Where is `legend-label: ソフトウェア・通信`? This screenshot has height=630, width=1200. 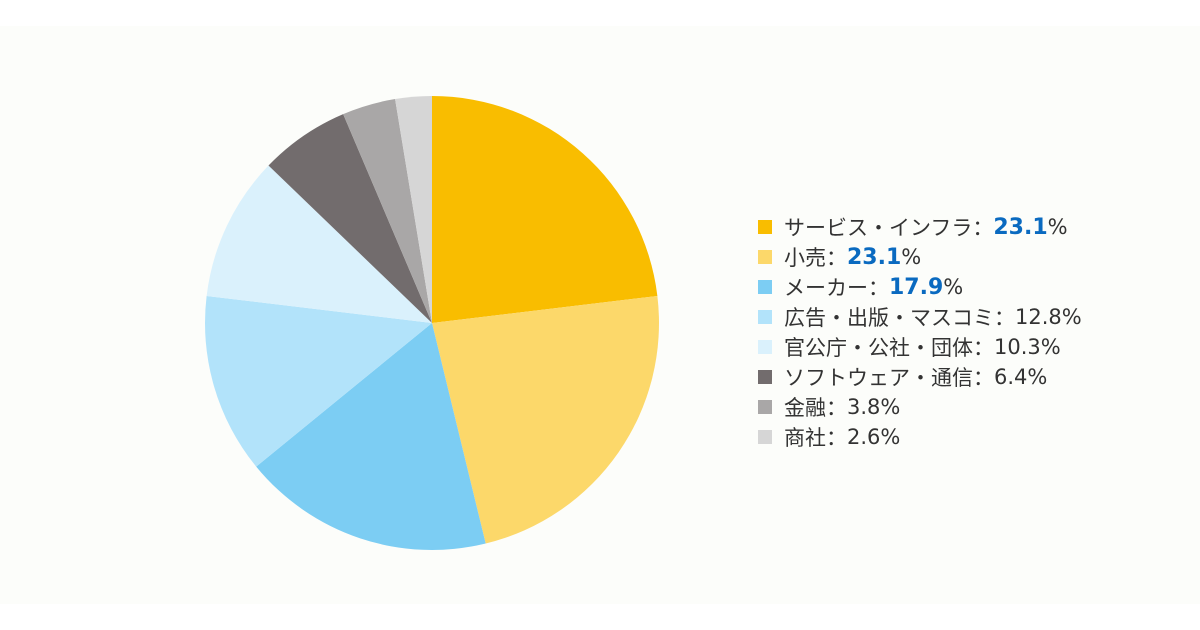
legend-label: ソフトウェア・通信 is located at coordinates (878, 378).